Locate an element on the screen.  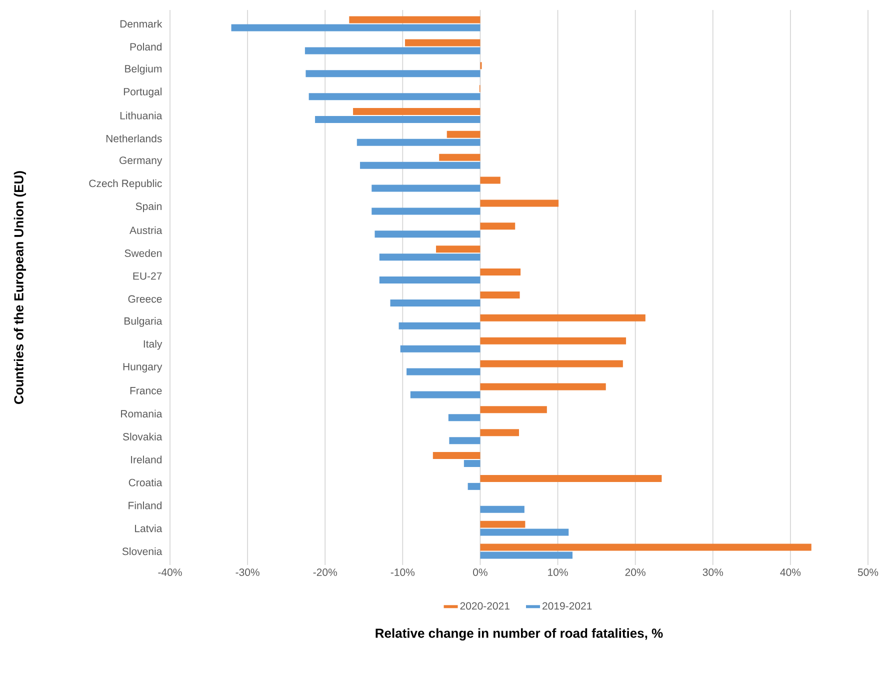
x-tick-label: -20% is located at coordinates (325, 572).